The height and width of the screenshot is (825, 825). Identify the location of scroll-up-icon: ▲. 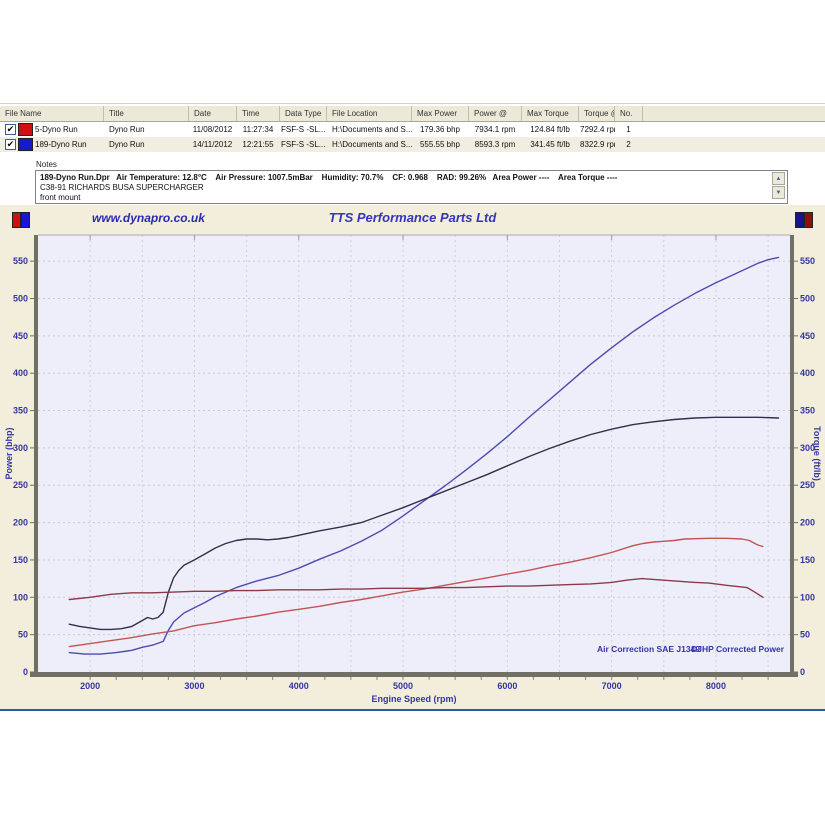
(778, 178).